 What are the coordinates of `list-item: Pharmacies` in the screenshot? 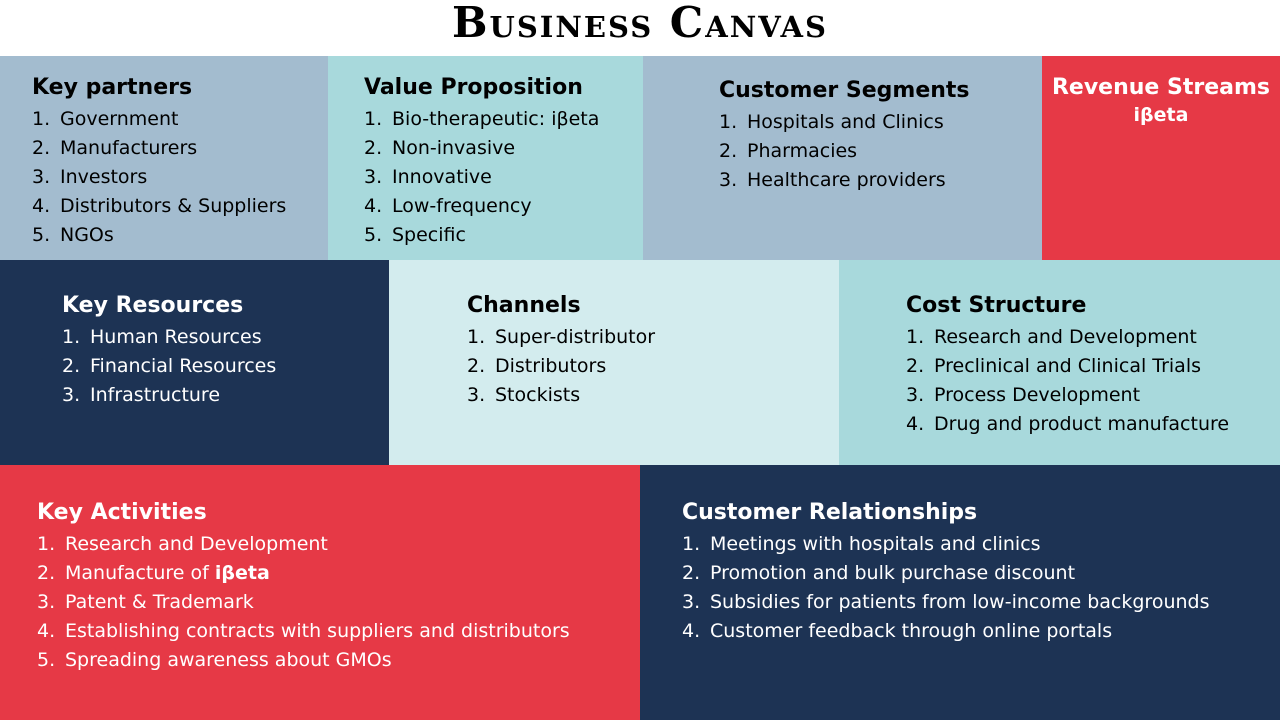 It's located at (788, 151).